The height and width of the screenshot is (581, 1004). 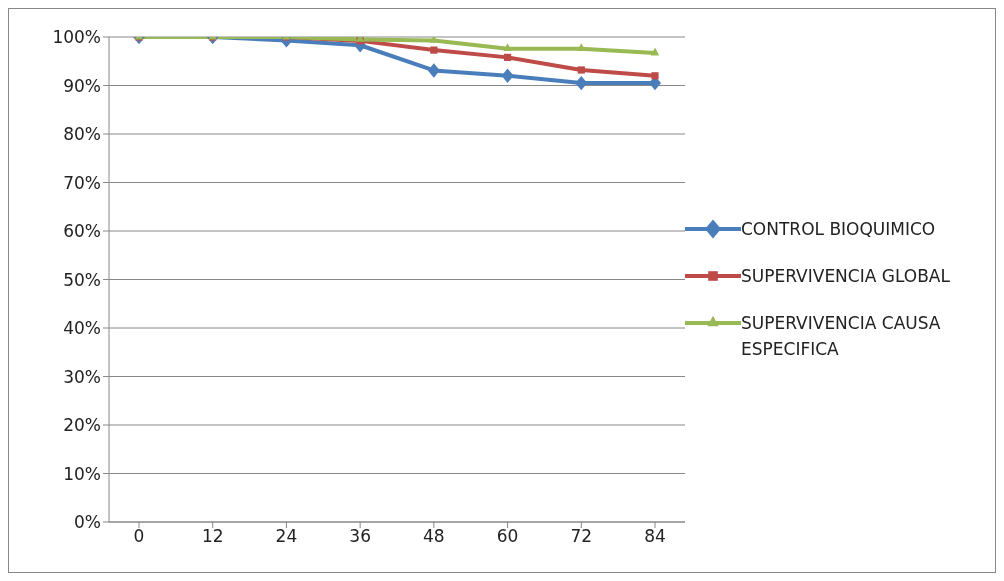 What do you see at coordinates (581, 536) in the screenshot?
I see `x-tick-label: 72` at bounding box center [581, 536].